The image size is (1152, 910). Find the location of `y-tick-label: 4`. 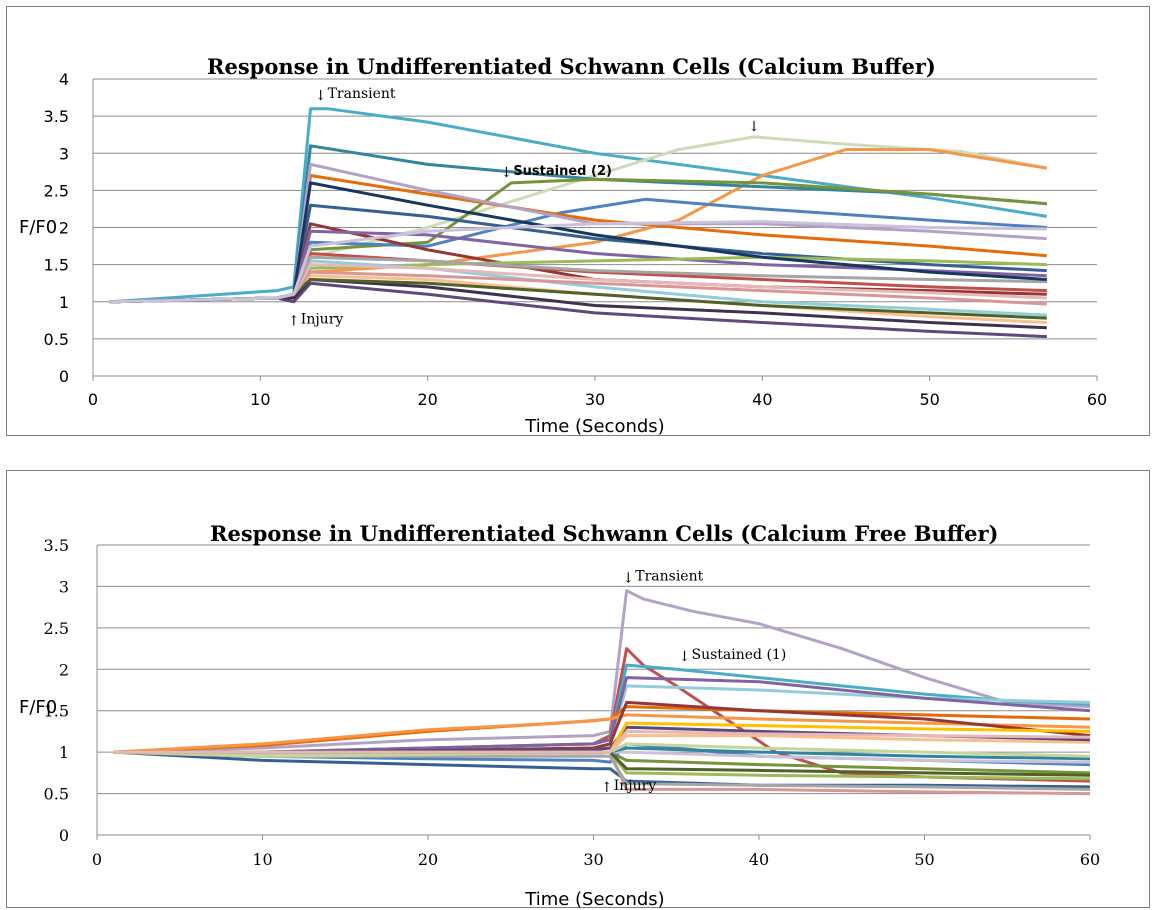

y-tick-label: 4 is located at coordinates (64, 79).